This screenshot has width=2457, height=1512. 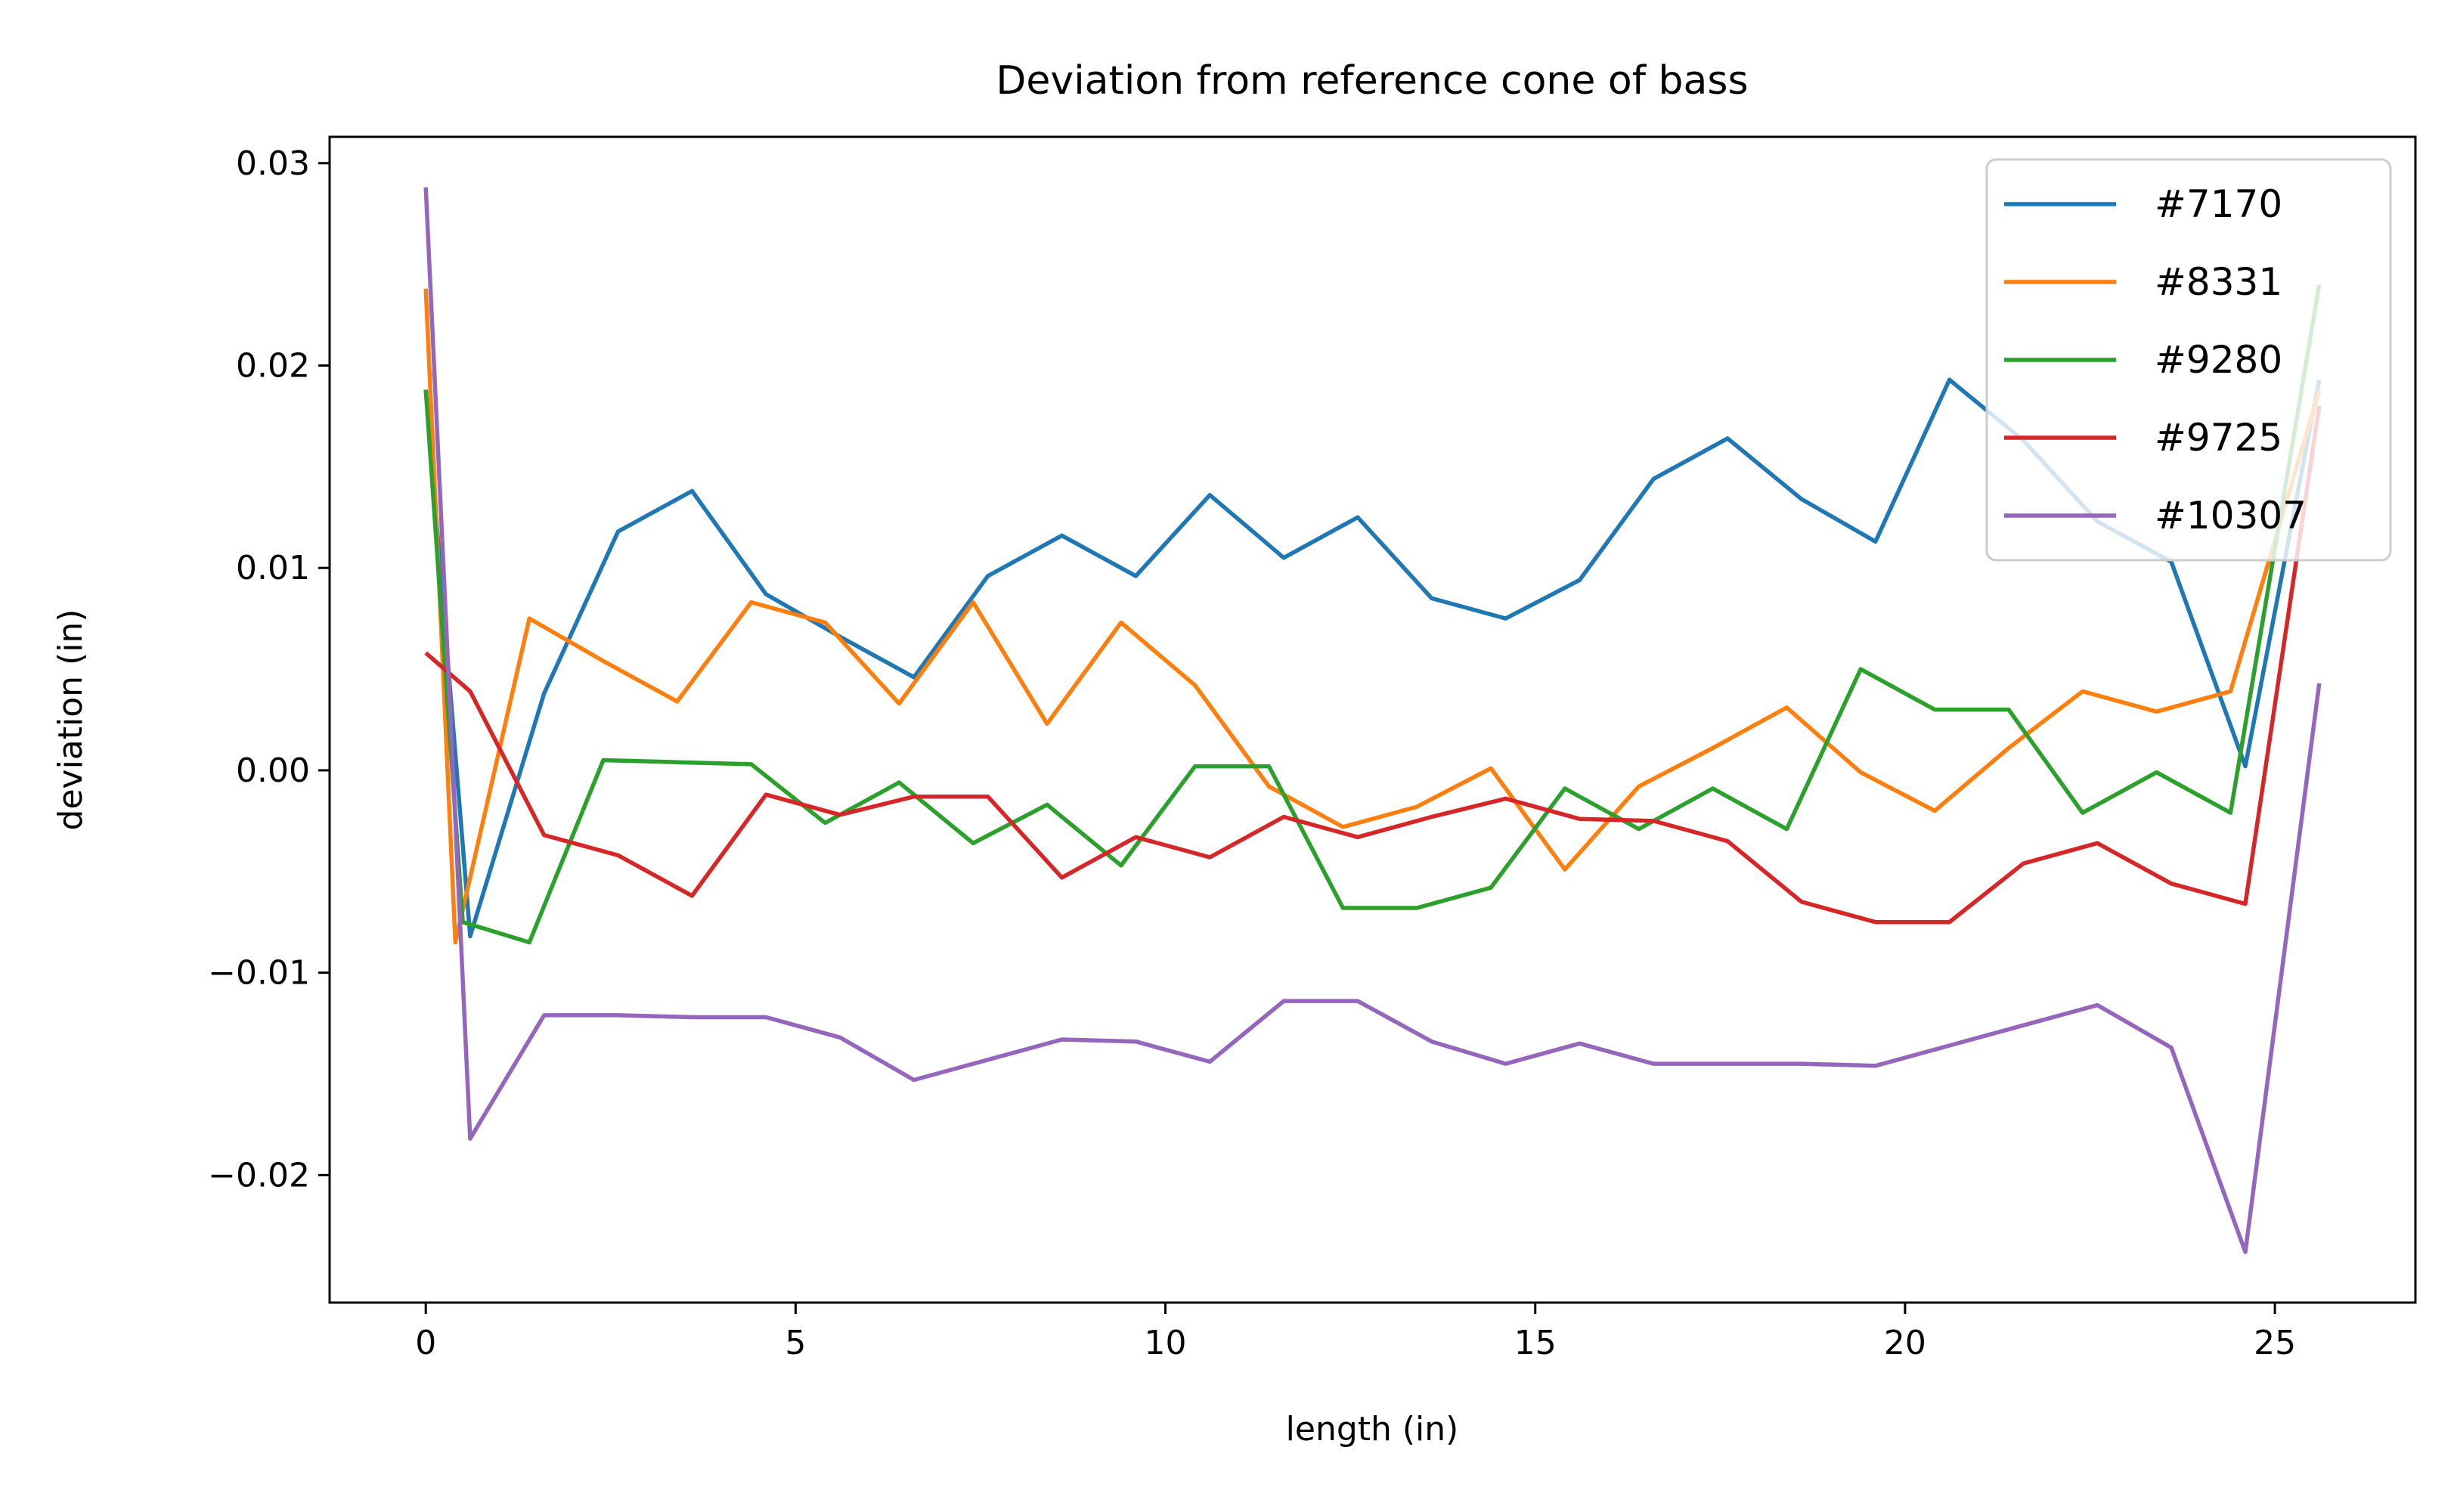 I want to click on legend: #7170 #8331 #9280 #9725 #10307, so click(x=2188, y=360).